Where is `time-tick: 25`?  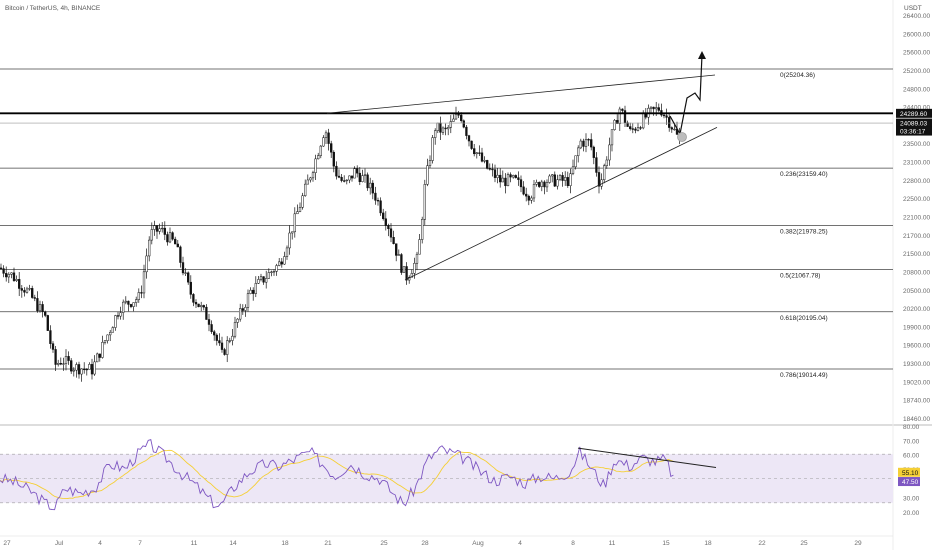 time-tick: 25 is located at coordinates (384, 543).